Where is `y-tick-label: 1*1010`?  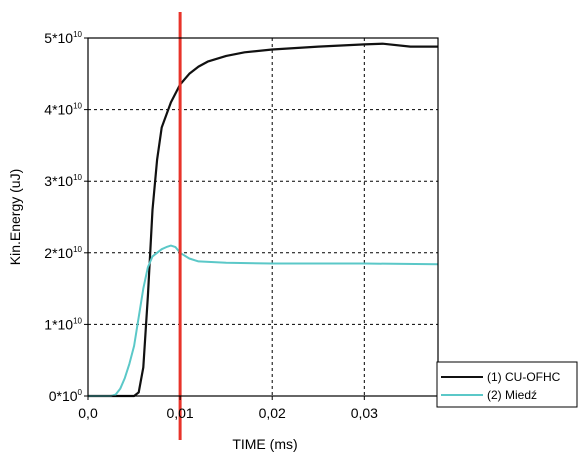 y-tick-label: 1*1010 is located at coordinates (63, 324).